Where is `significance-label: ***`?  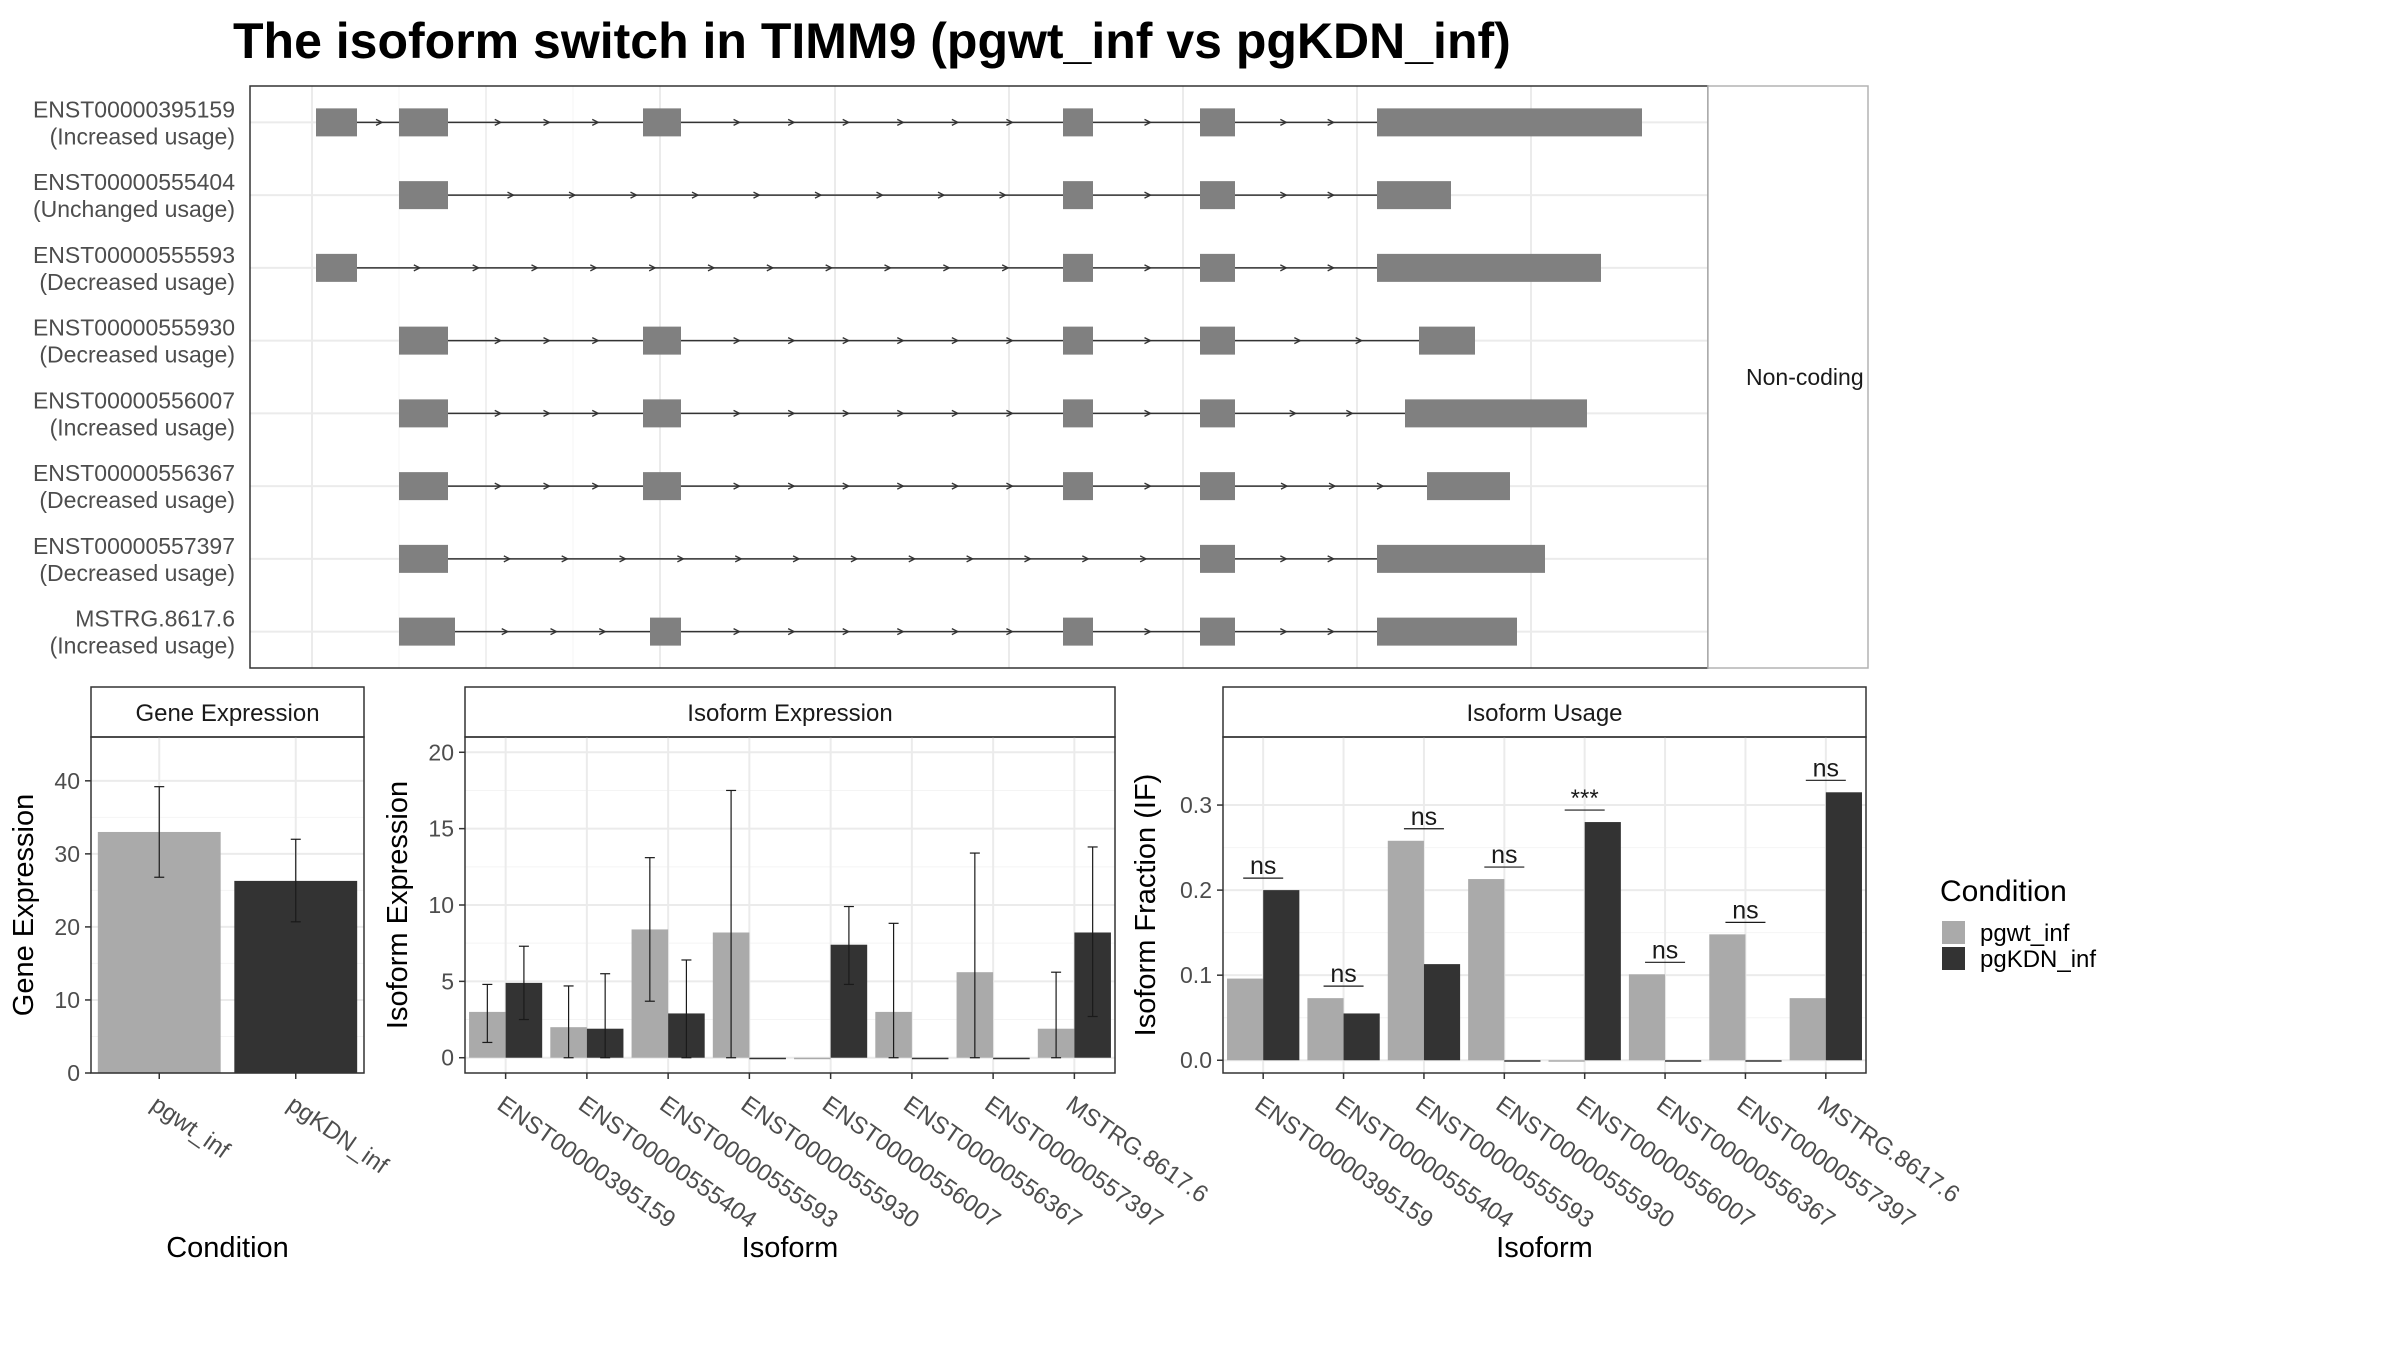 significance-label: *** is located at coordinates (1585, 798).